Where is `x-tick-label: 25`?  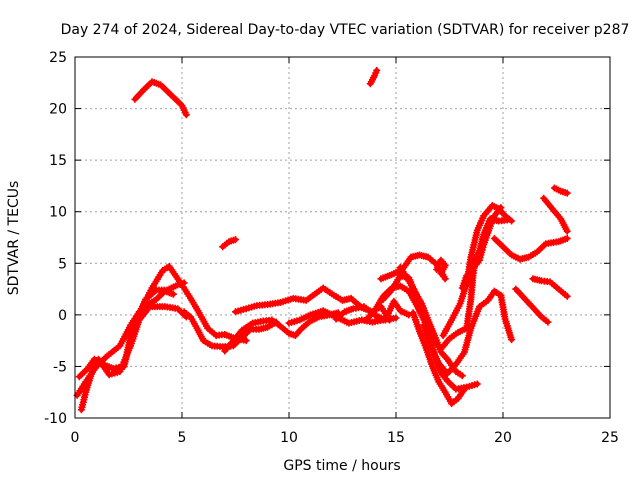 x-tick-label: 25 is located at coordinates (610, 438).